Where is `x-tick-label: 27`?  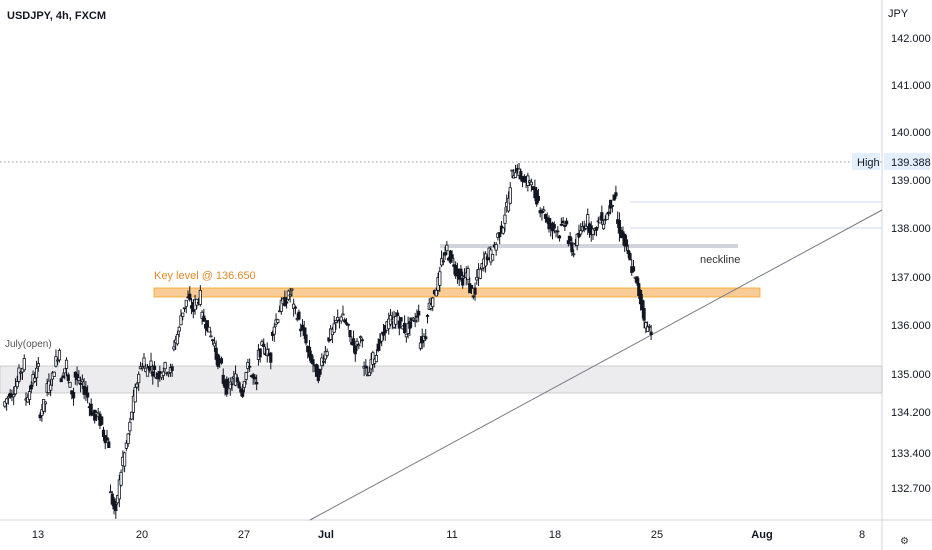 x-tick-label: 27 is located at coordinates (244, 535).